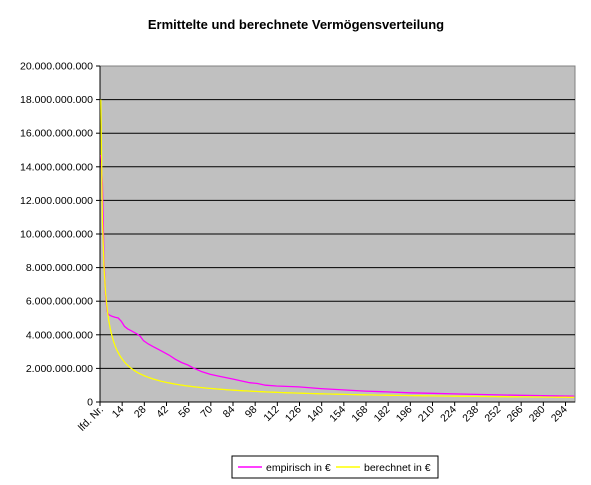 This screenshot has width=591, height=485. Describe the element at coordinates (184, 412) in the screenshot. I see `x-tick-label: 56` at that location.